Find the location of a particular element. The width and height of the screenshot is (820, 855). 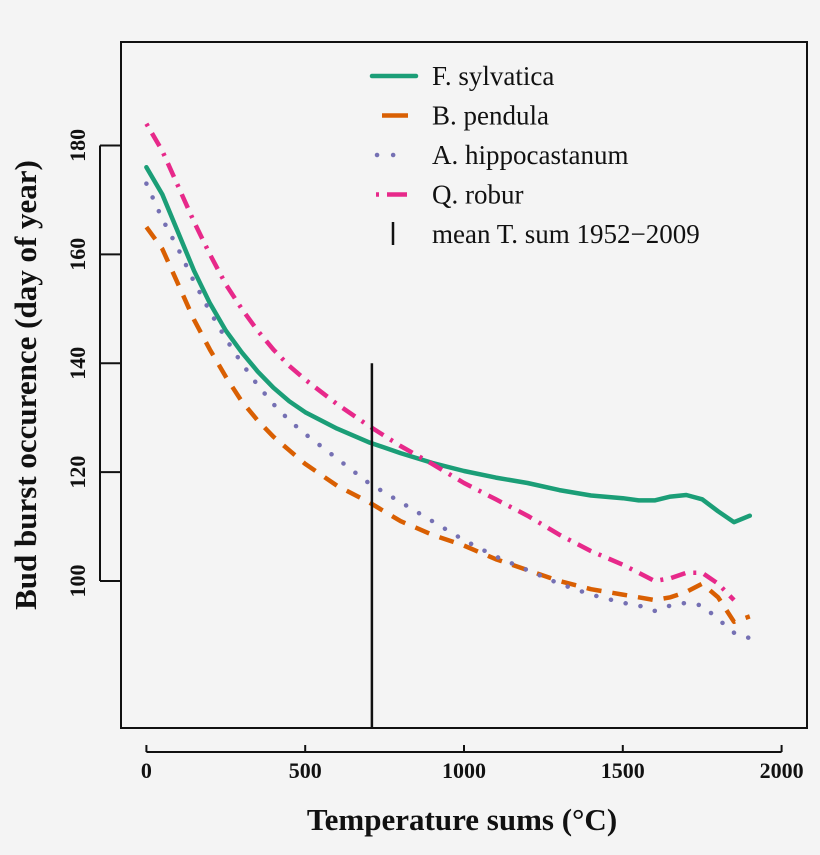

y-tick-label: 160 is located at coordinates (77, 254).